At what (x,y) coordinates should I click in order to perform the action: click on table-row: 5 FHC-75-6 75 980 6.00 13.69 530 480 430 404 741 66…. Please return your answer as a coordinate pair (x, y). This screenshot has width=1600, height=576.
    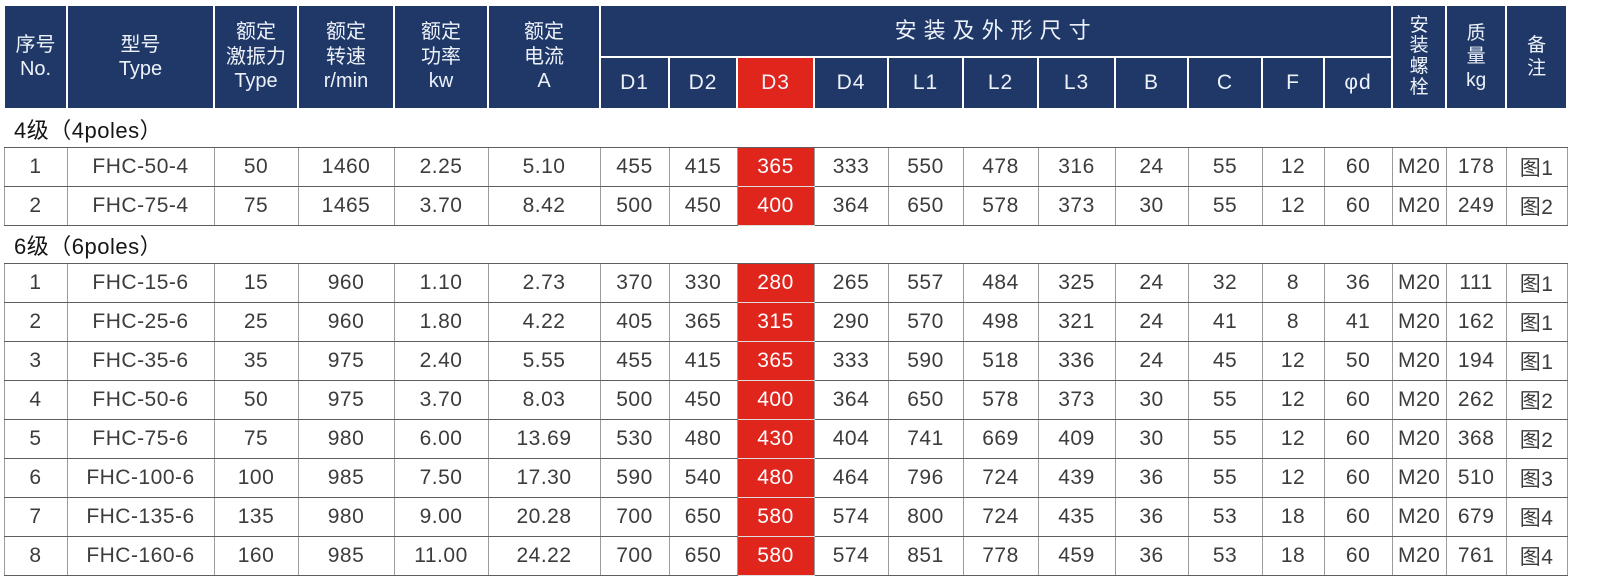
    Looking at the image, I should click on (785, 439).